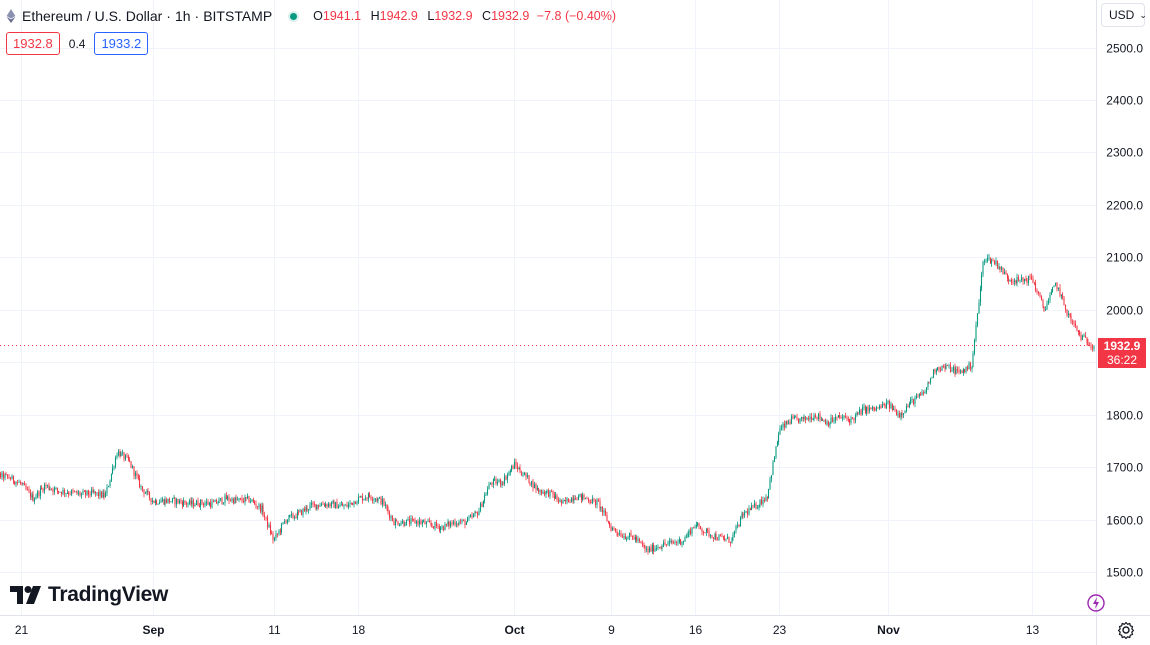 This screenshot has height=645, width=1150. Describe the element at coordinates (527, 630) in the screenshot. I see `time-axis: 21 Sep 11 18 Oct 9 16 23 Nov 13` at that location.